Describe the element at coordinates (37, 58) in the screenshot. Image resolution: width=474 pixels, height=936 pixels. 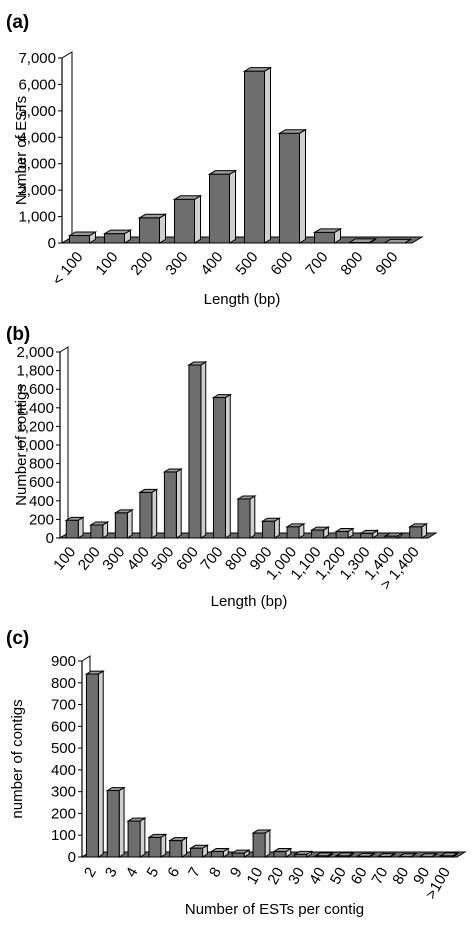
I see `y-tick-label: 7,000` at that location.